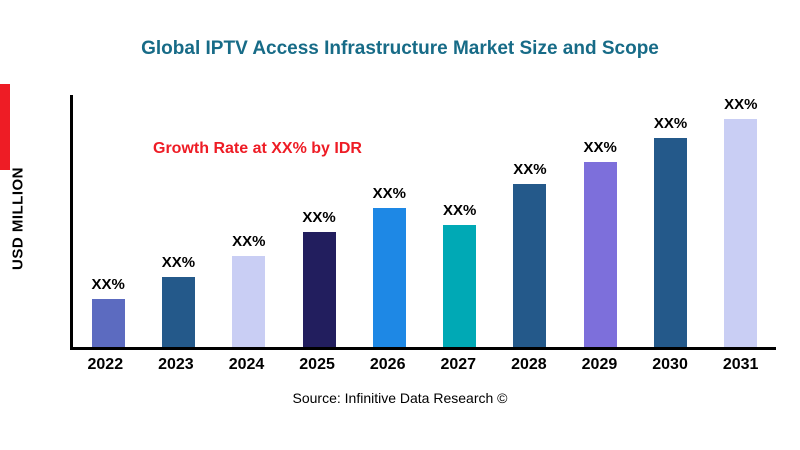 This screenshot has height=450, width=800. What do you see at coordinates (459, 221) in the screenshot?
I see `bar-group-2027: XX%` at bounding box center [459, 221].